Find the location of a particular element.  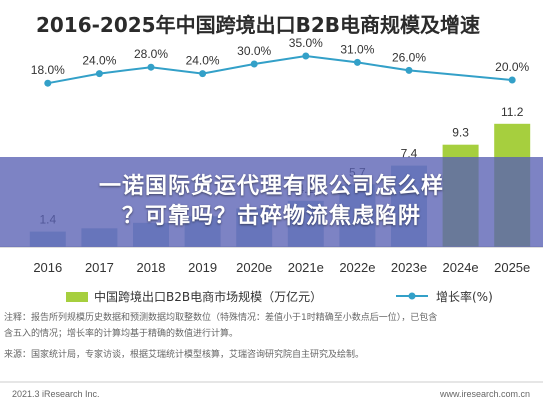

growth-label-2022e: 31.0% is located at coordinates (357, 49).